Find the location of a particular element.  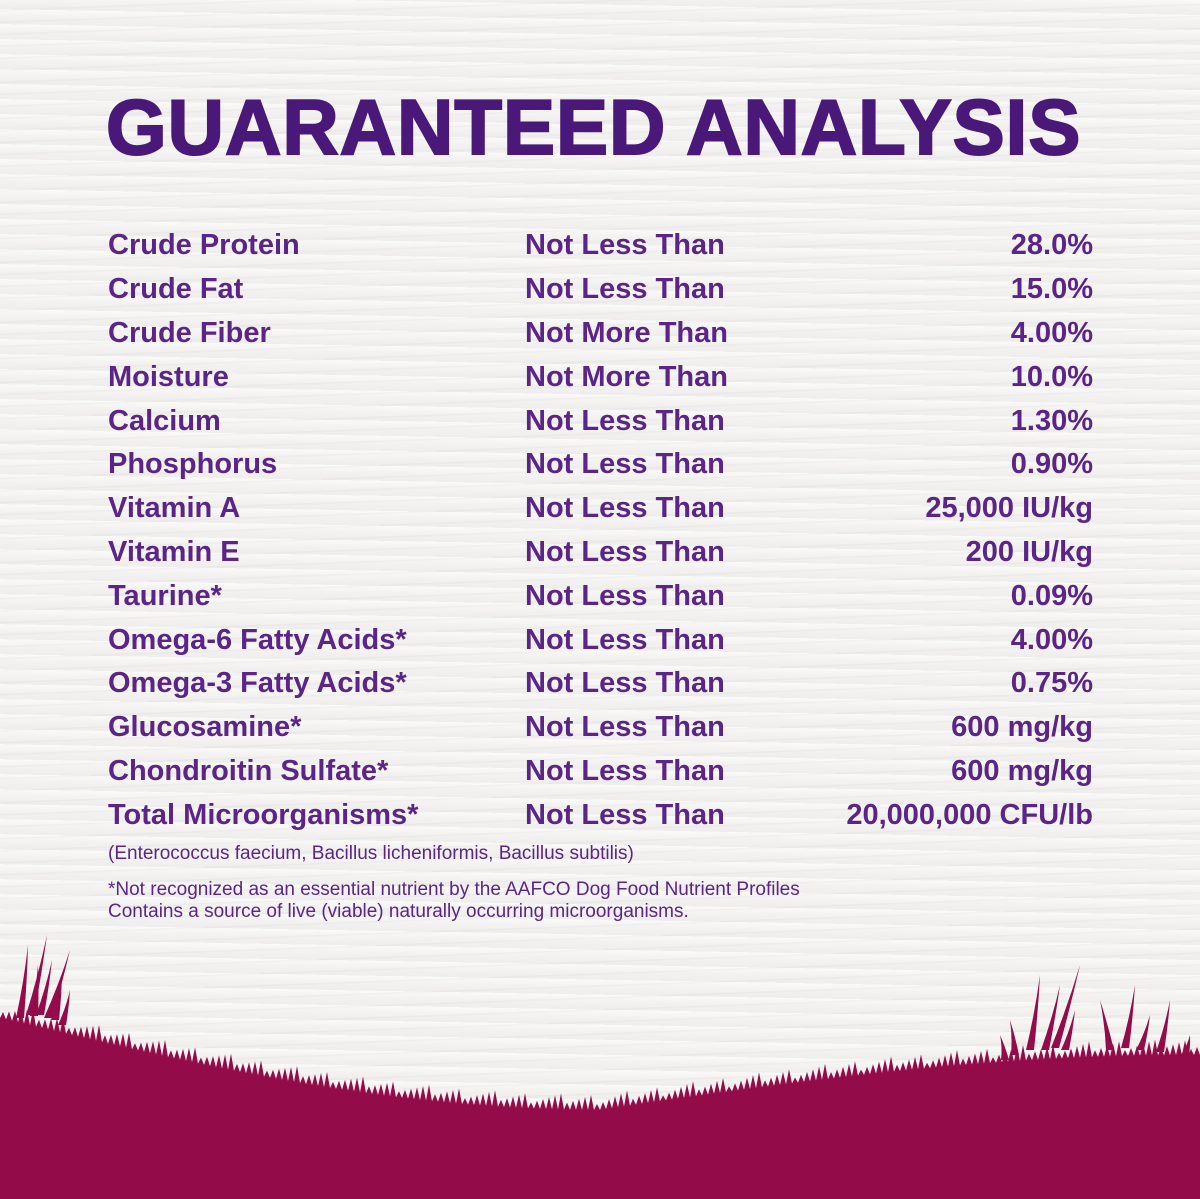

table-row: Vitamin A Not Less Than 25,000 IU/kg is located at coordinates (600, 509).